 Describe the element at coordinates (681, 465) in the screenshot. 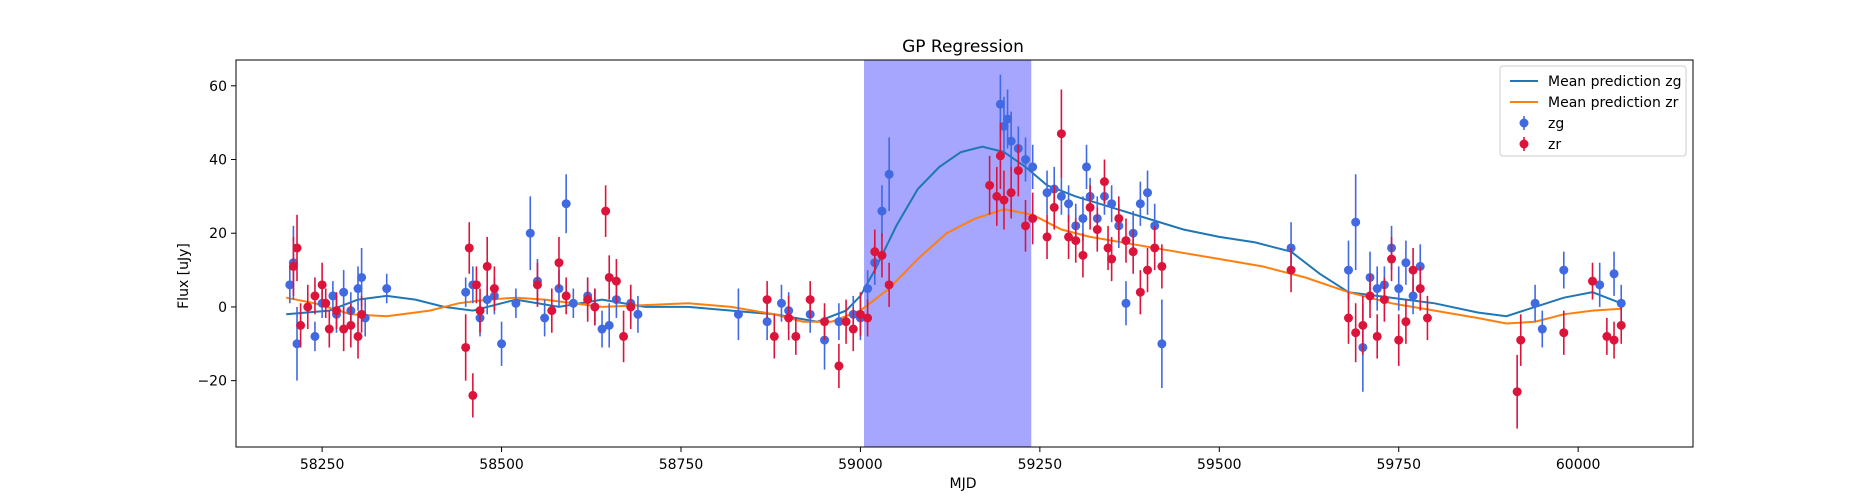

I see `x-tick-label: 58750` at that location.